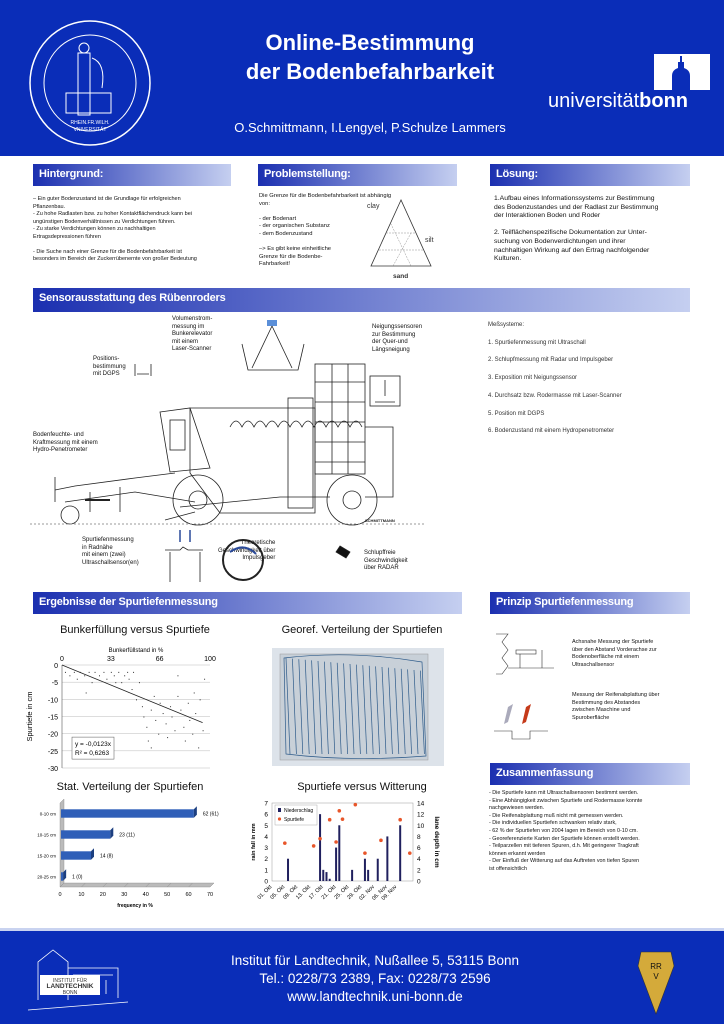  I want to click on y-tick-label: 1, so click(266, 870).